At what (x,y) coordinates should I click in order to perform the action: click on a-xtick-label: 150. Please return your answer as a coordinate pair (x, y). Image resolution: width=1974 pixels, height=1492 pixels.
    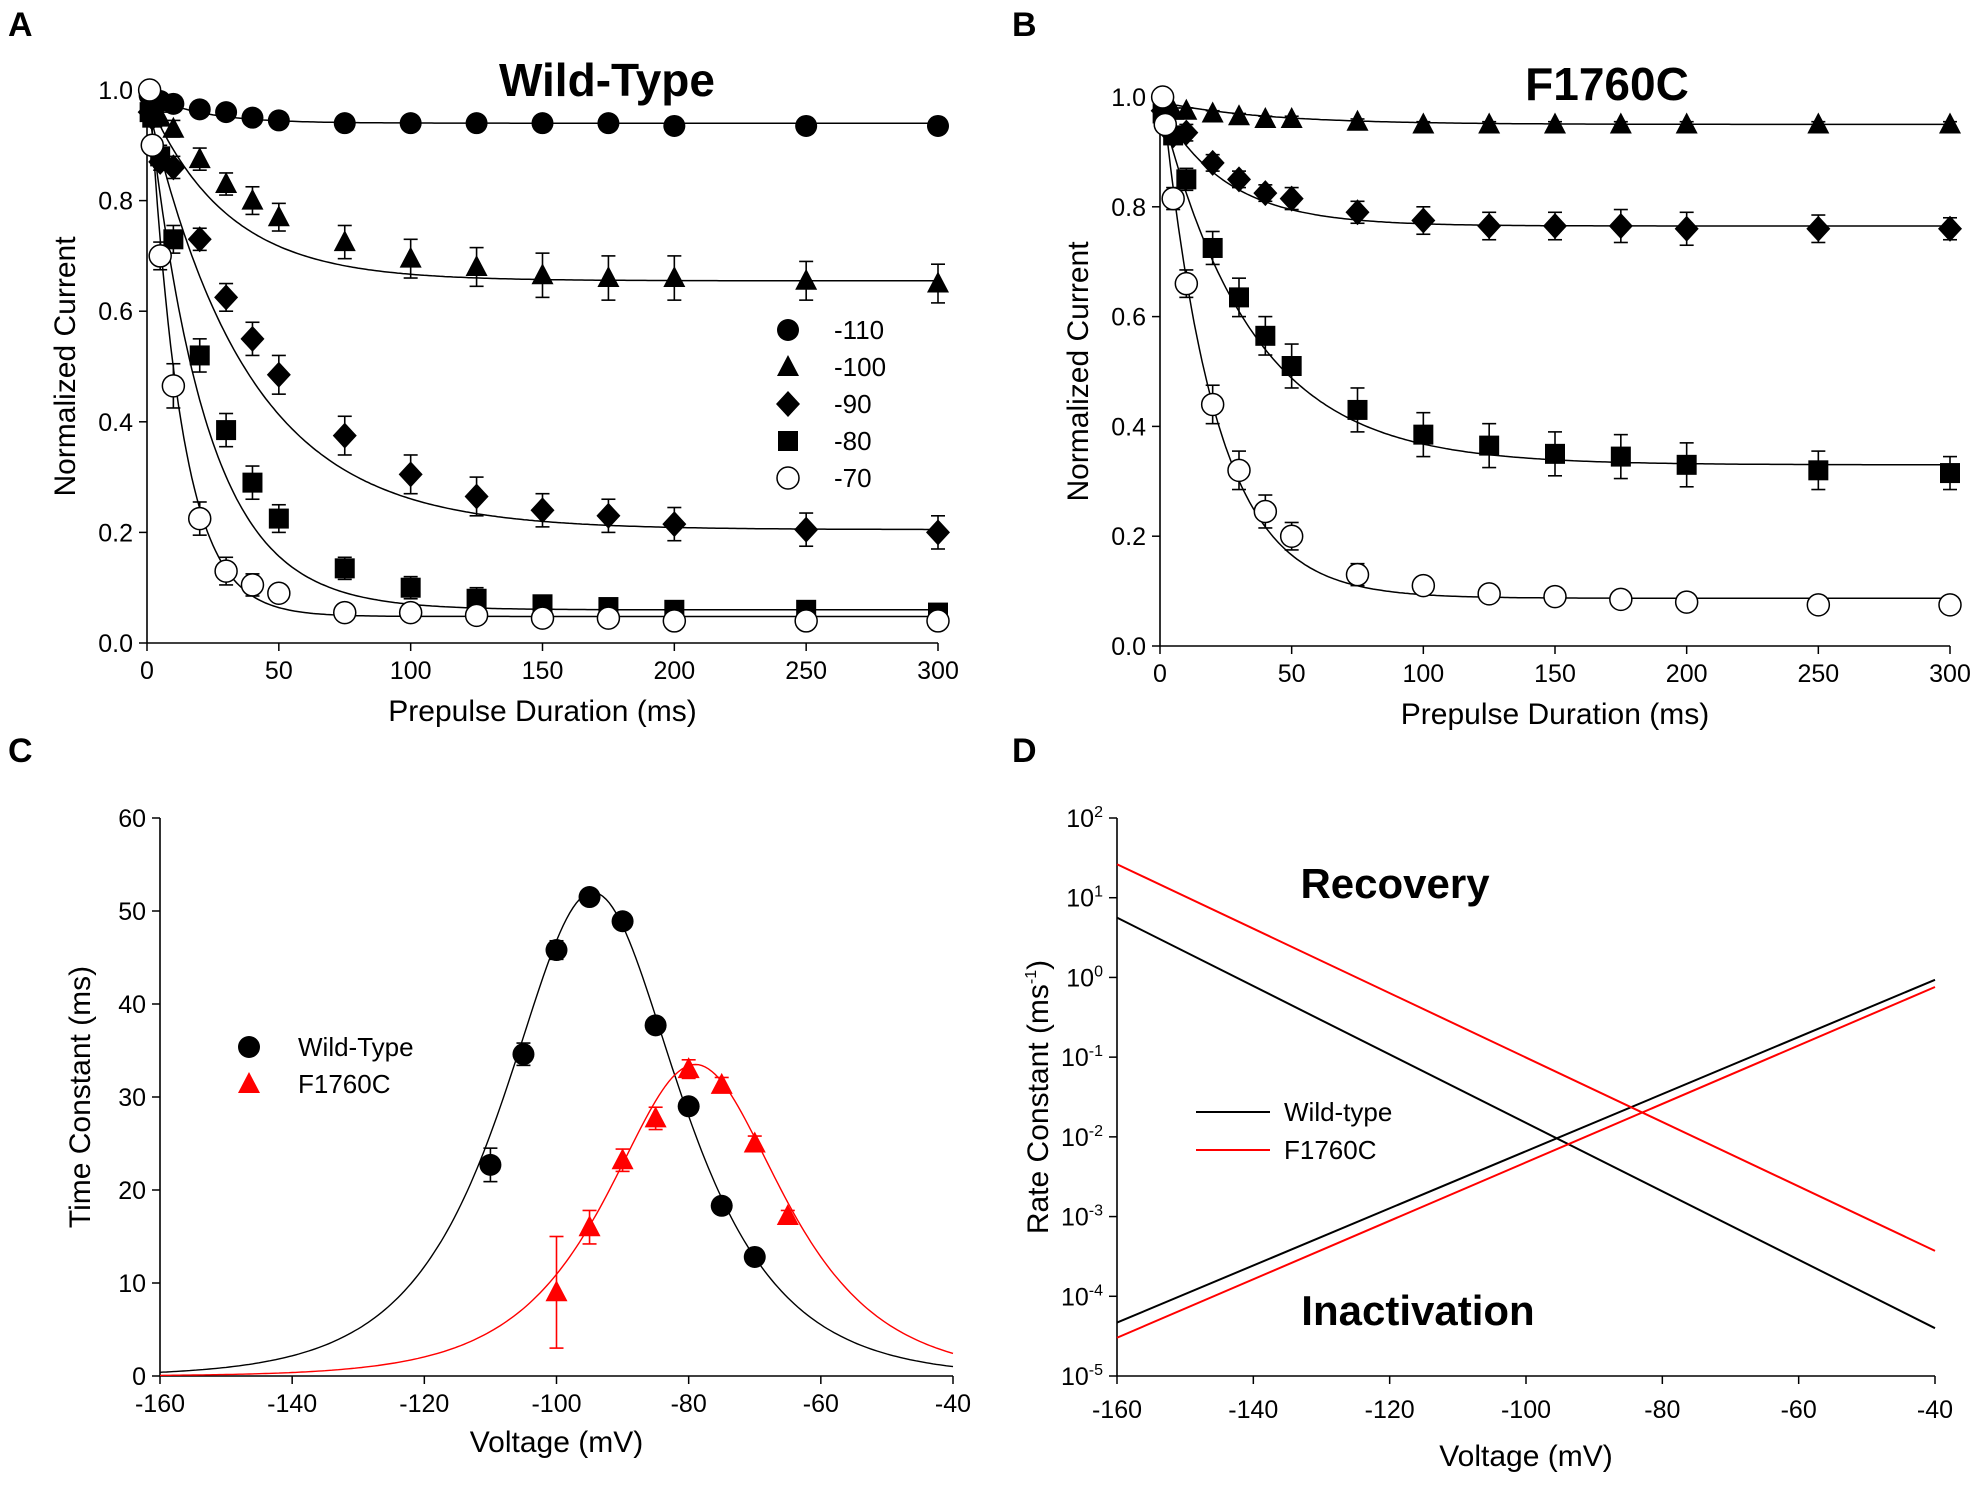
    Looking at the image, I should click on (543, 671).